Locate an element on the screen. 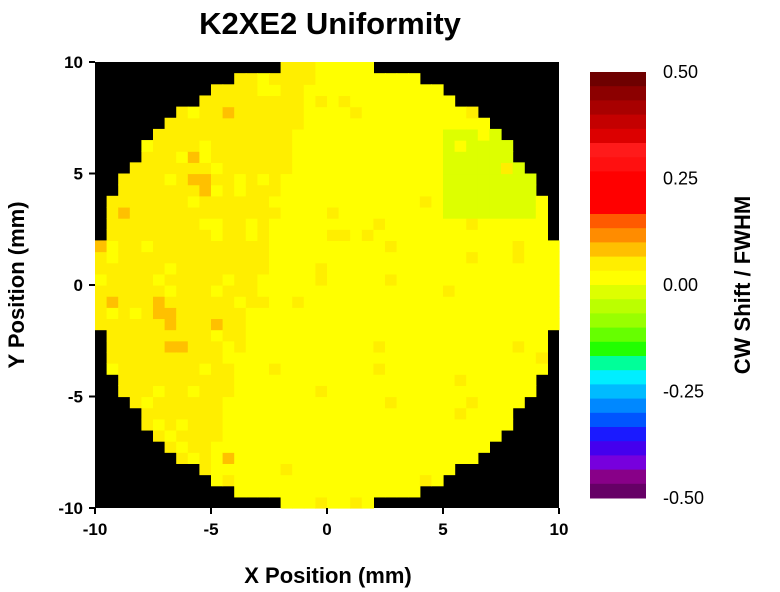 The height and width of the screenshot is (592, 780). y-axis-ticks: 10 5 0 -5 -10 is located at coordinates (76, 285).